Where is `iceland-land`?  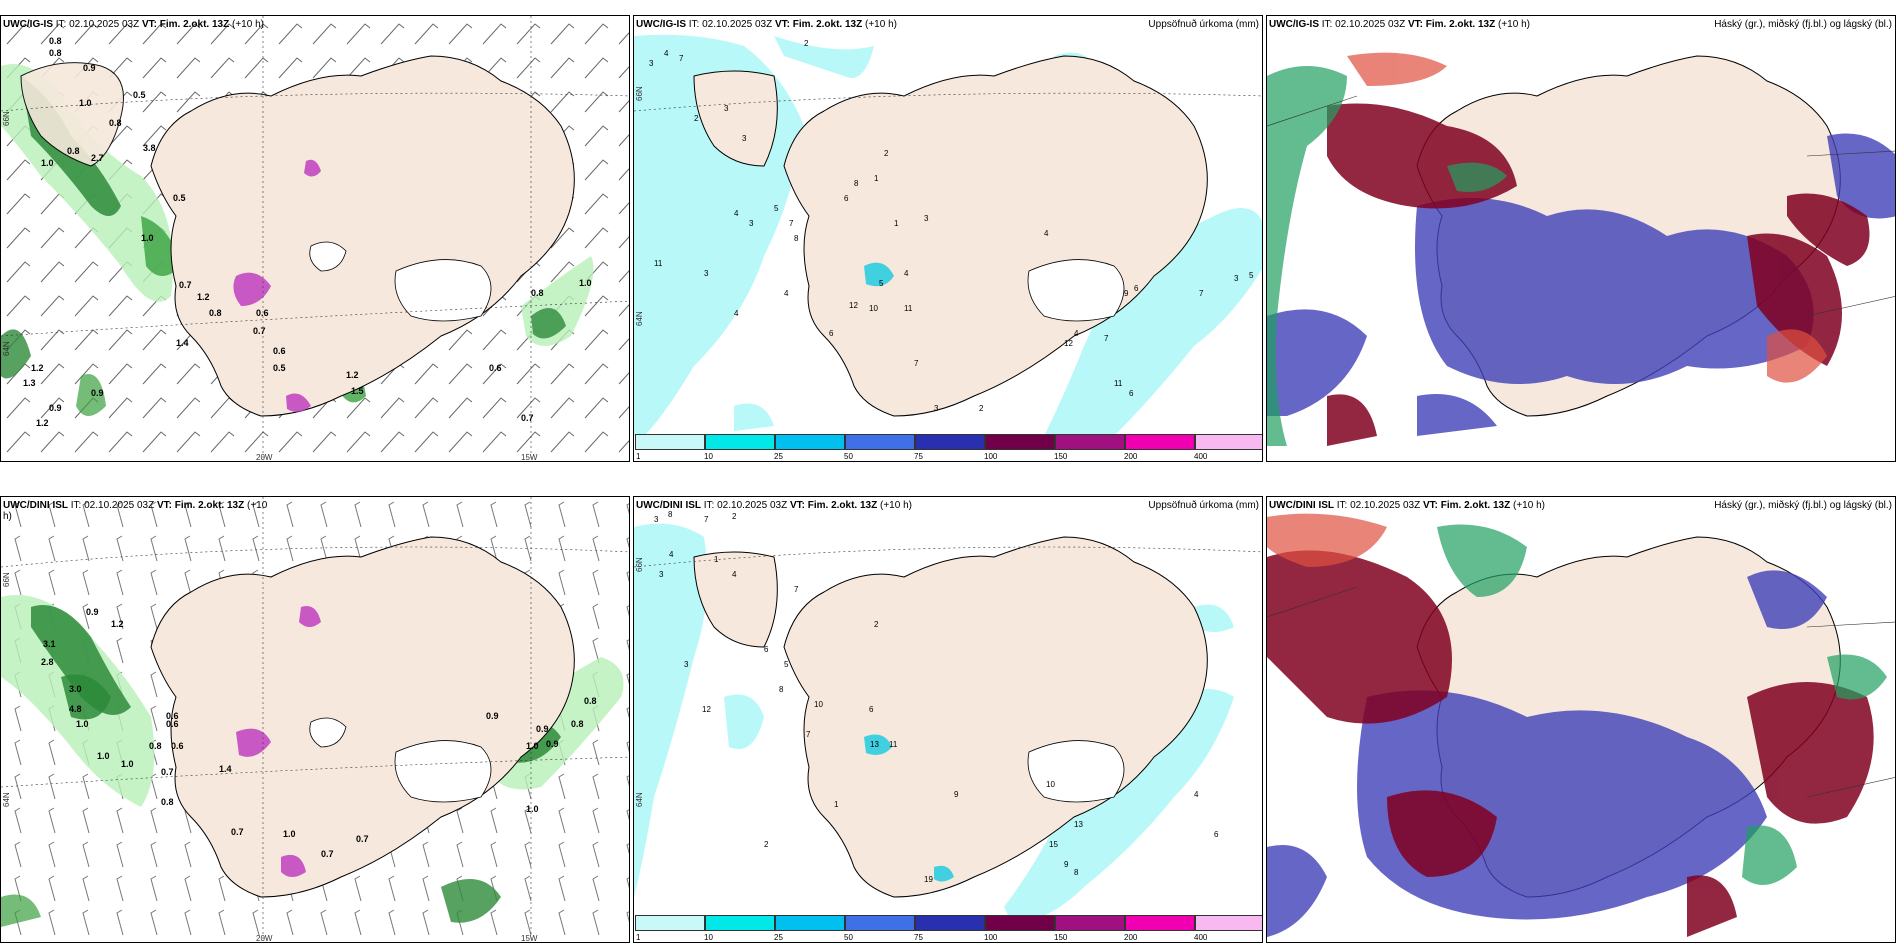
iceland-land is located at coordinates (995, 717).